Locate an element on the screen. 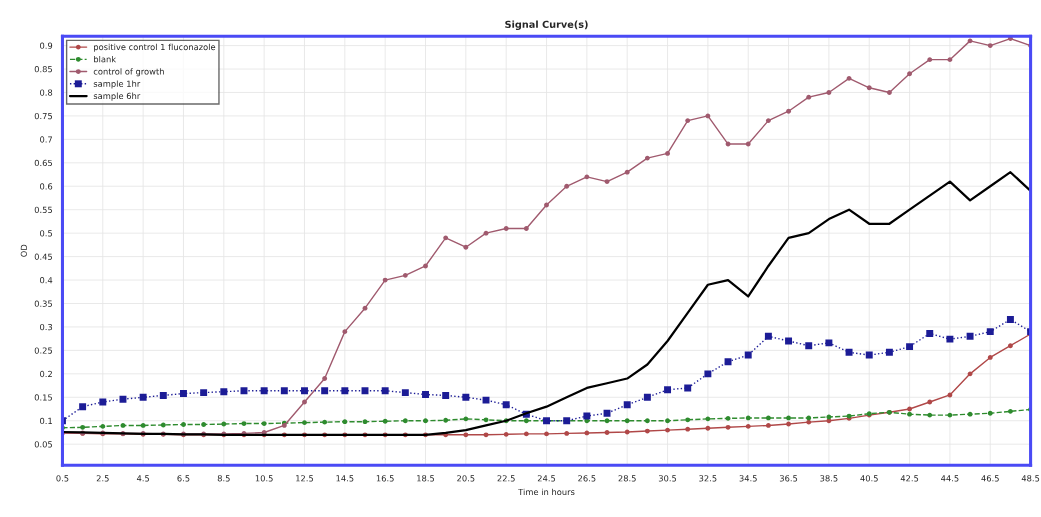  y-tick-label: 0.9 is located at coordinates (46, 45).